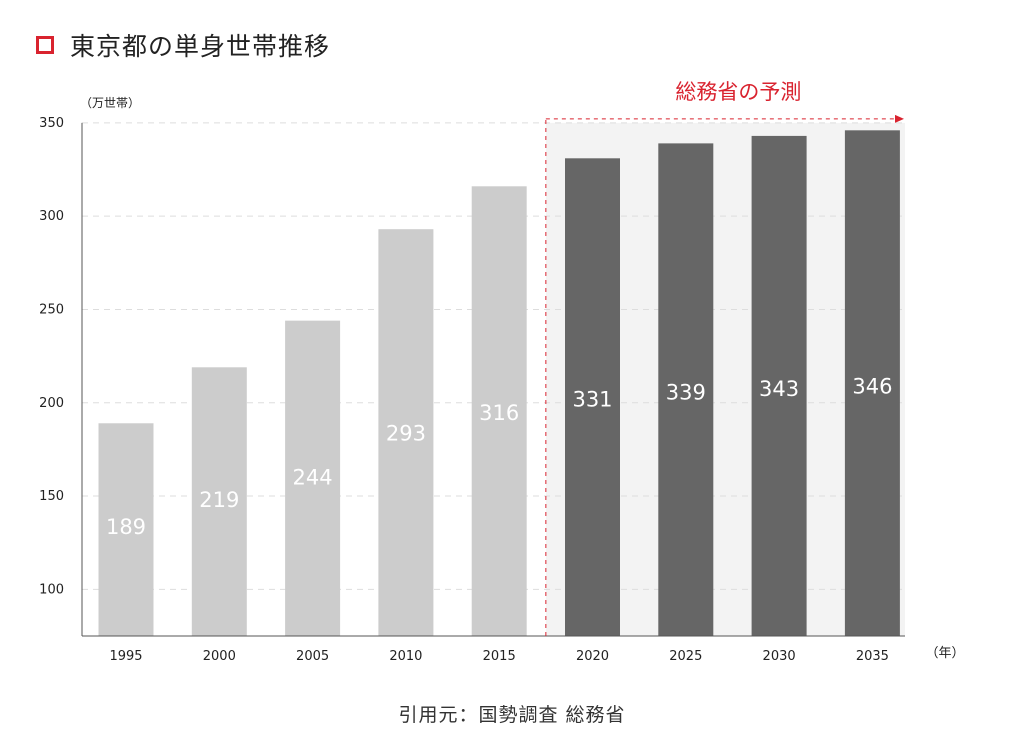 This screenshot has height=742, width=1024. I want to click on bar-value-label: 244, so click(313, 478).